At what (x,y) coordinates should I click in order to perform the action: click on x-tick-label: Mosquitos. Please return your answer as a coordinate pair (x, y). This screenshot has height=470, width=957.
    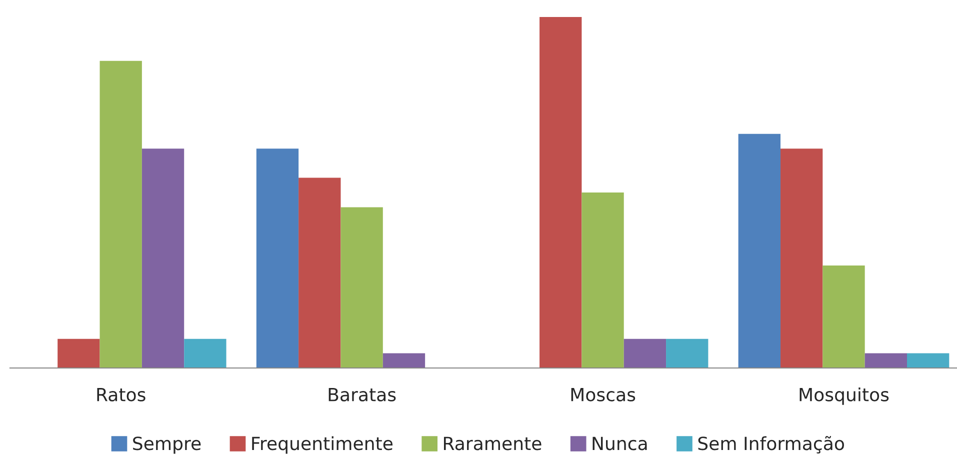
    Looking at the image, I should click on (844, 396).